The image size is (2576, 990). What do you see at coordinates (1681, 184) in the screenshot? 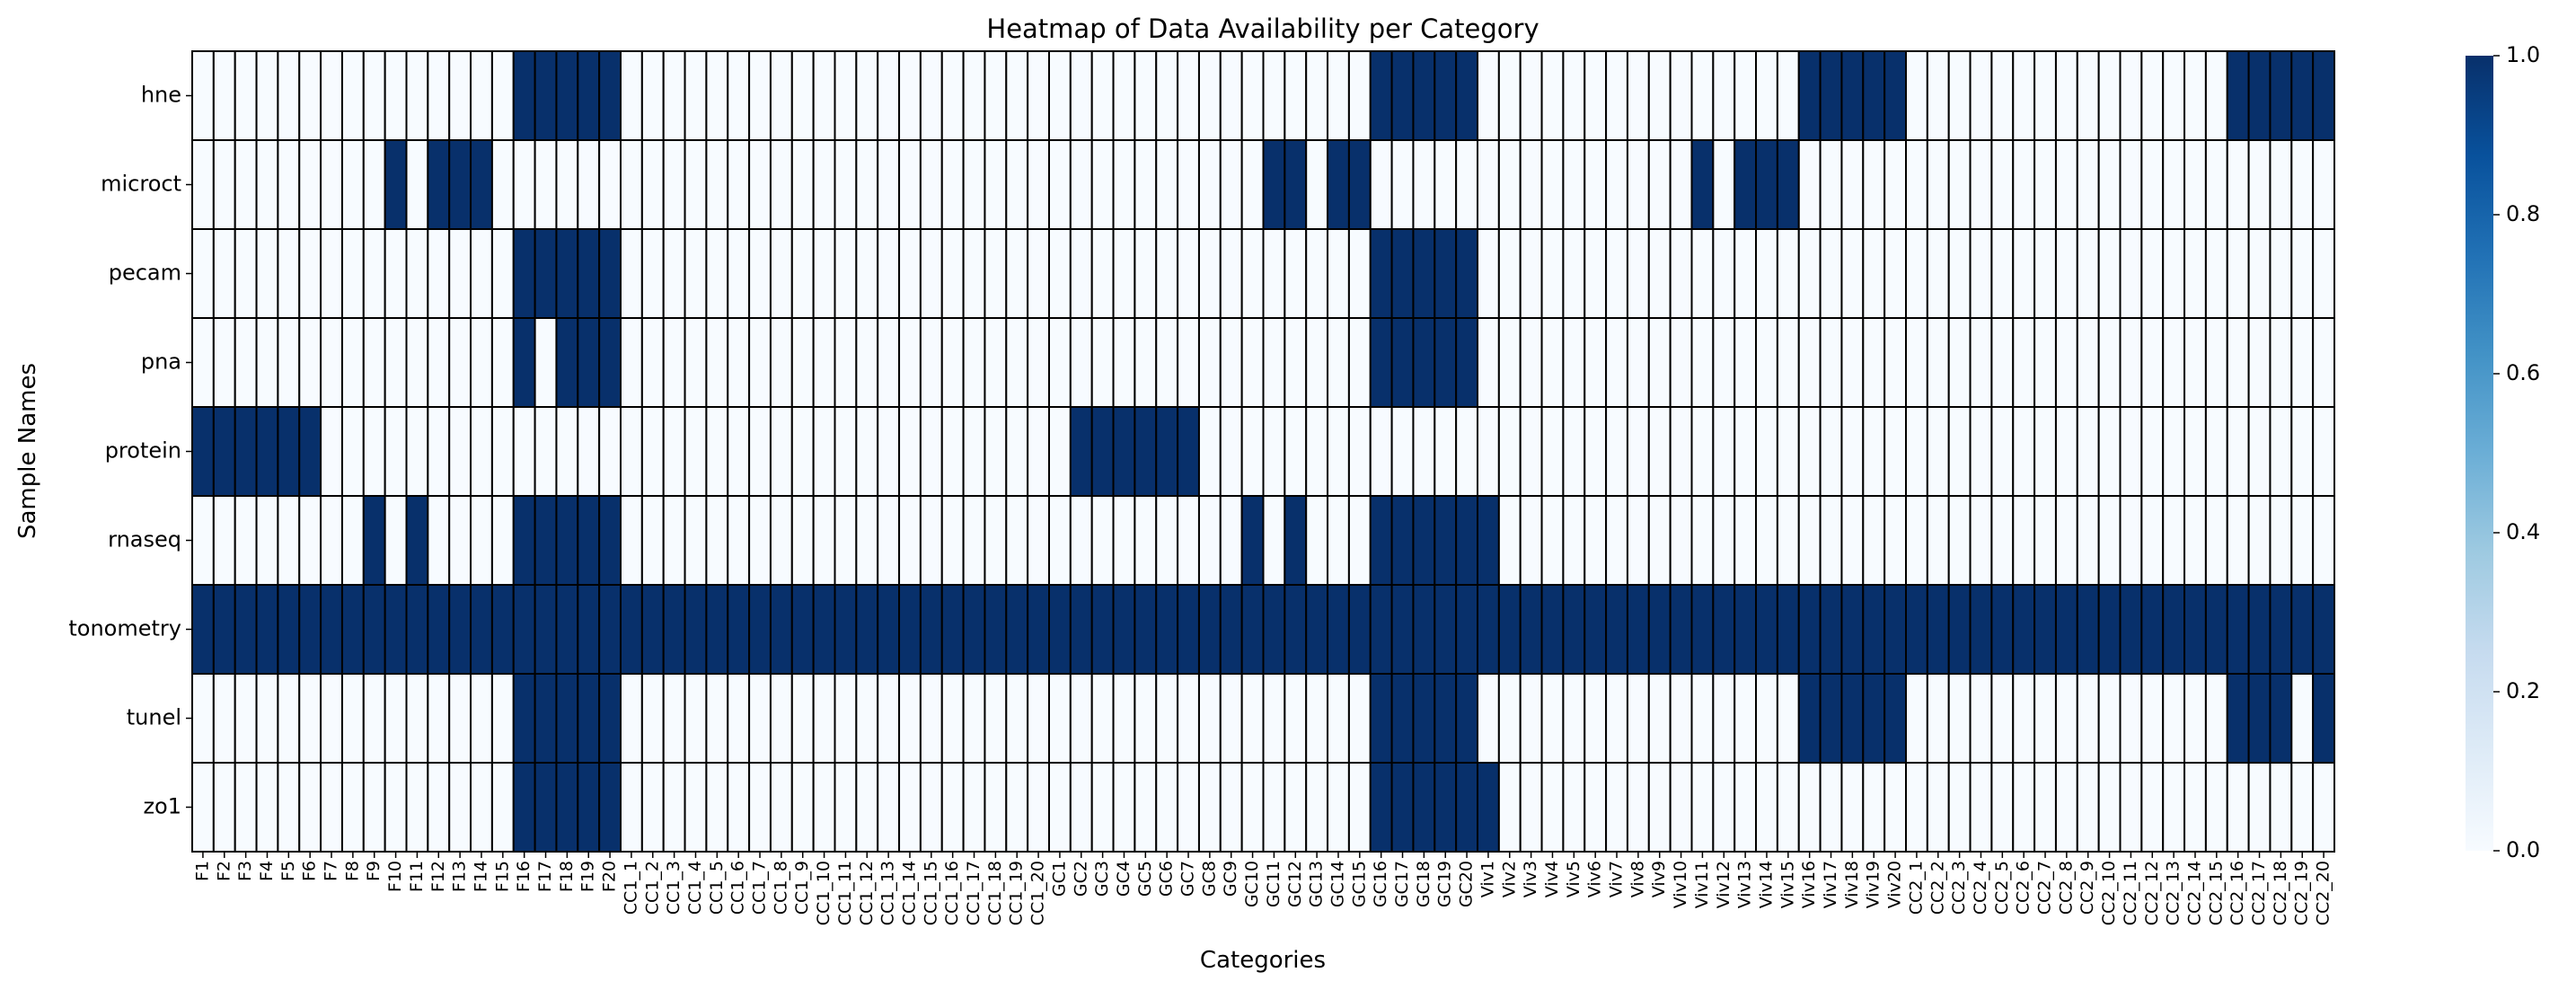
I see `cell-microct-Viv10` at bounding box center [1681, 184].